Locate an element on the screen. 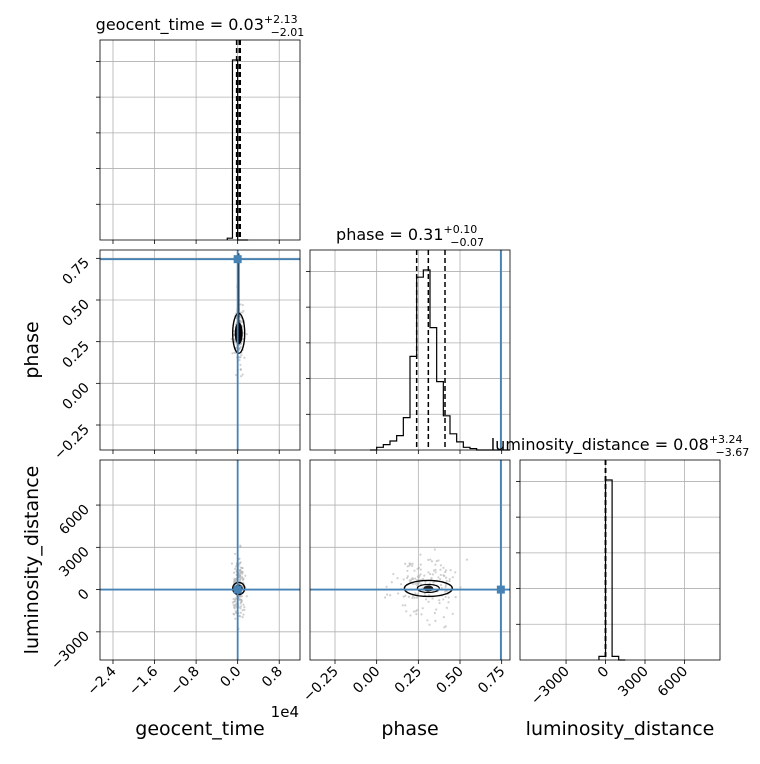  xtick-label-phase-4: 0.75 is located at coordinates (491, 680).